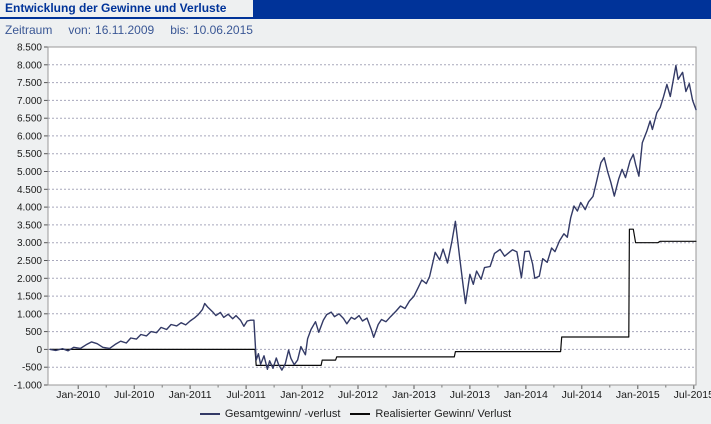 The image size is (711, 424). Describe the element at coordinates (29, 101) in the screenshot. I see `y-tick-label: 7.000` at that location.